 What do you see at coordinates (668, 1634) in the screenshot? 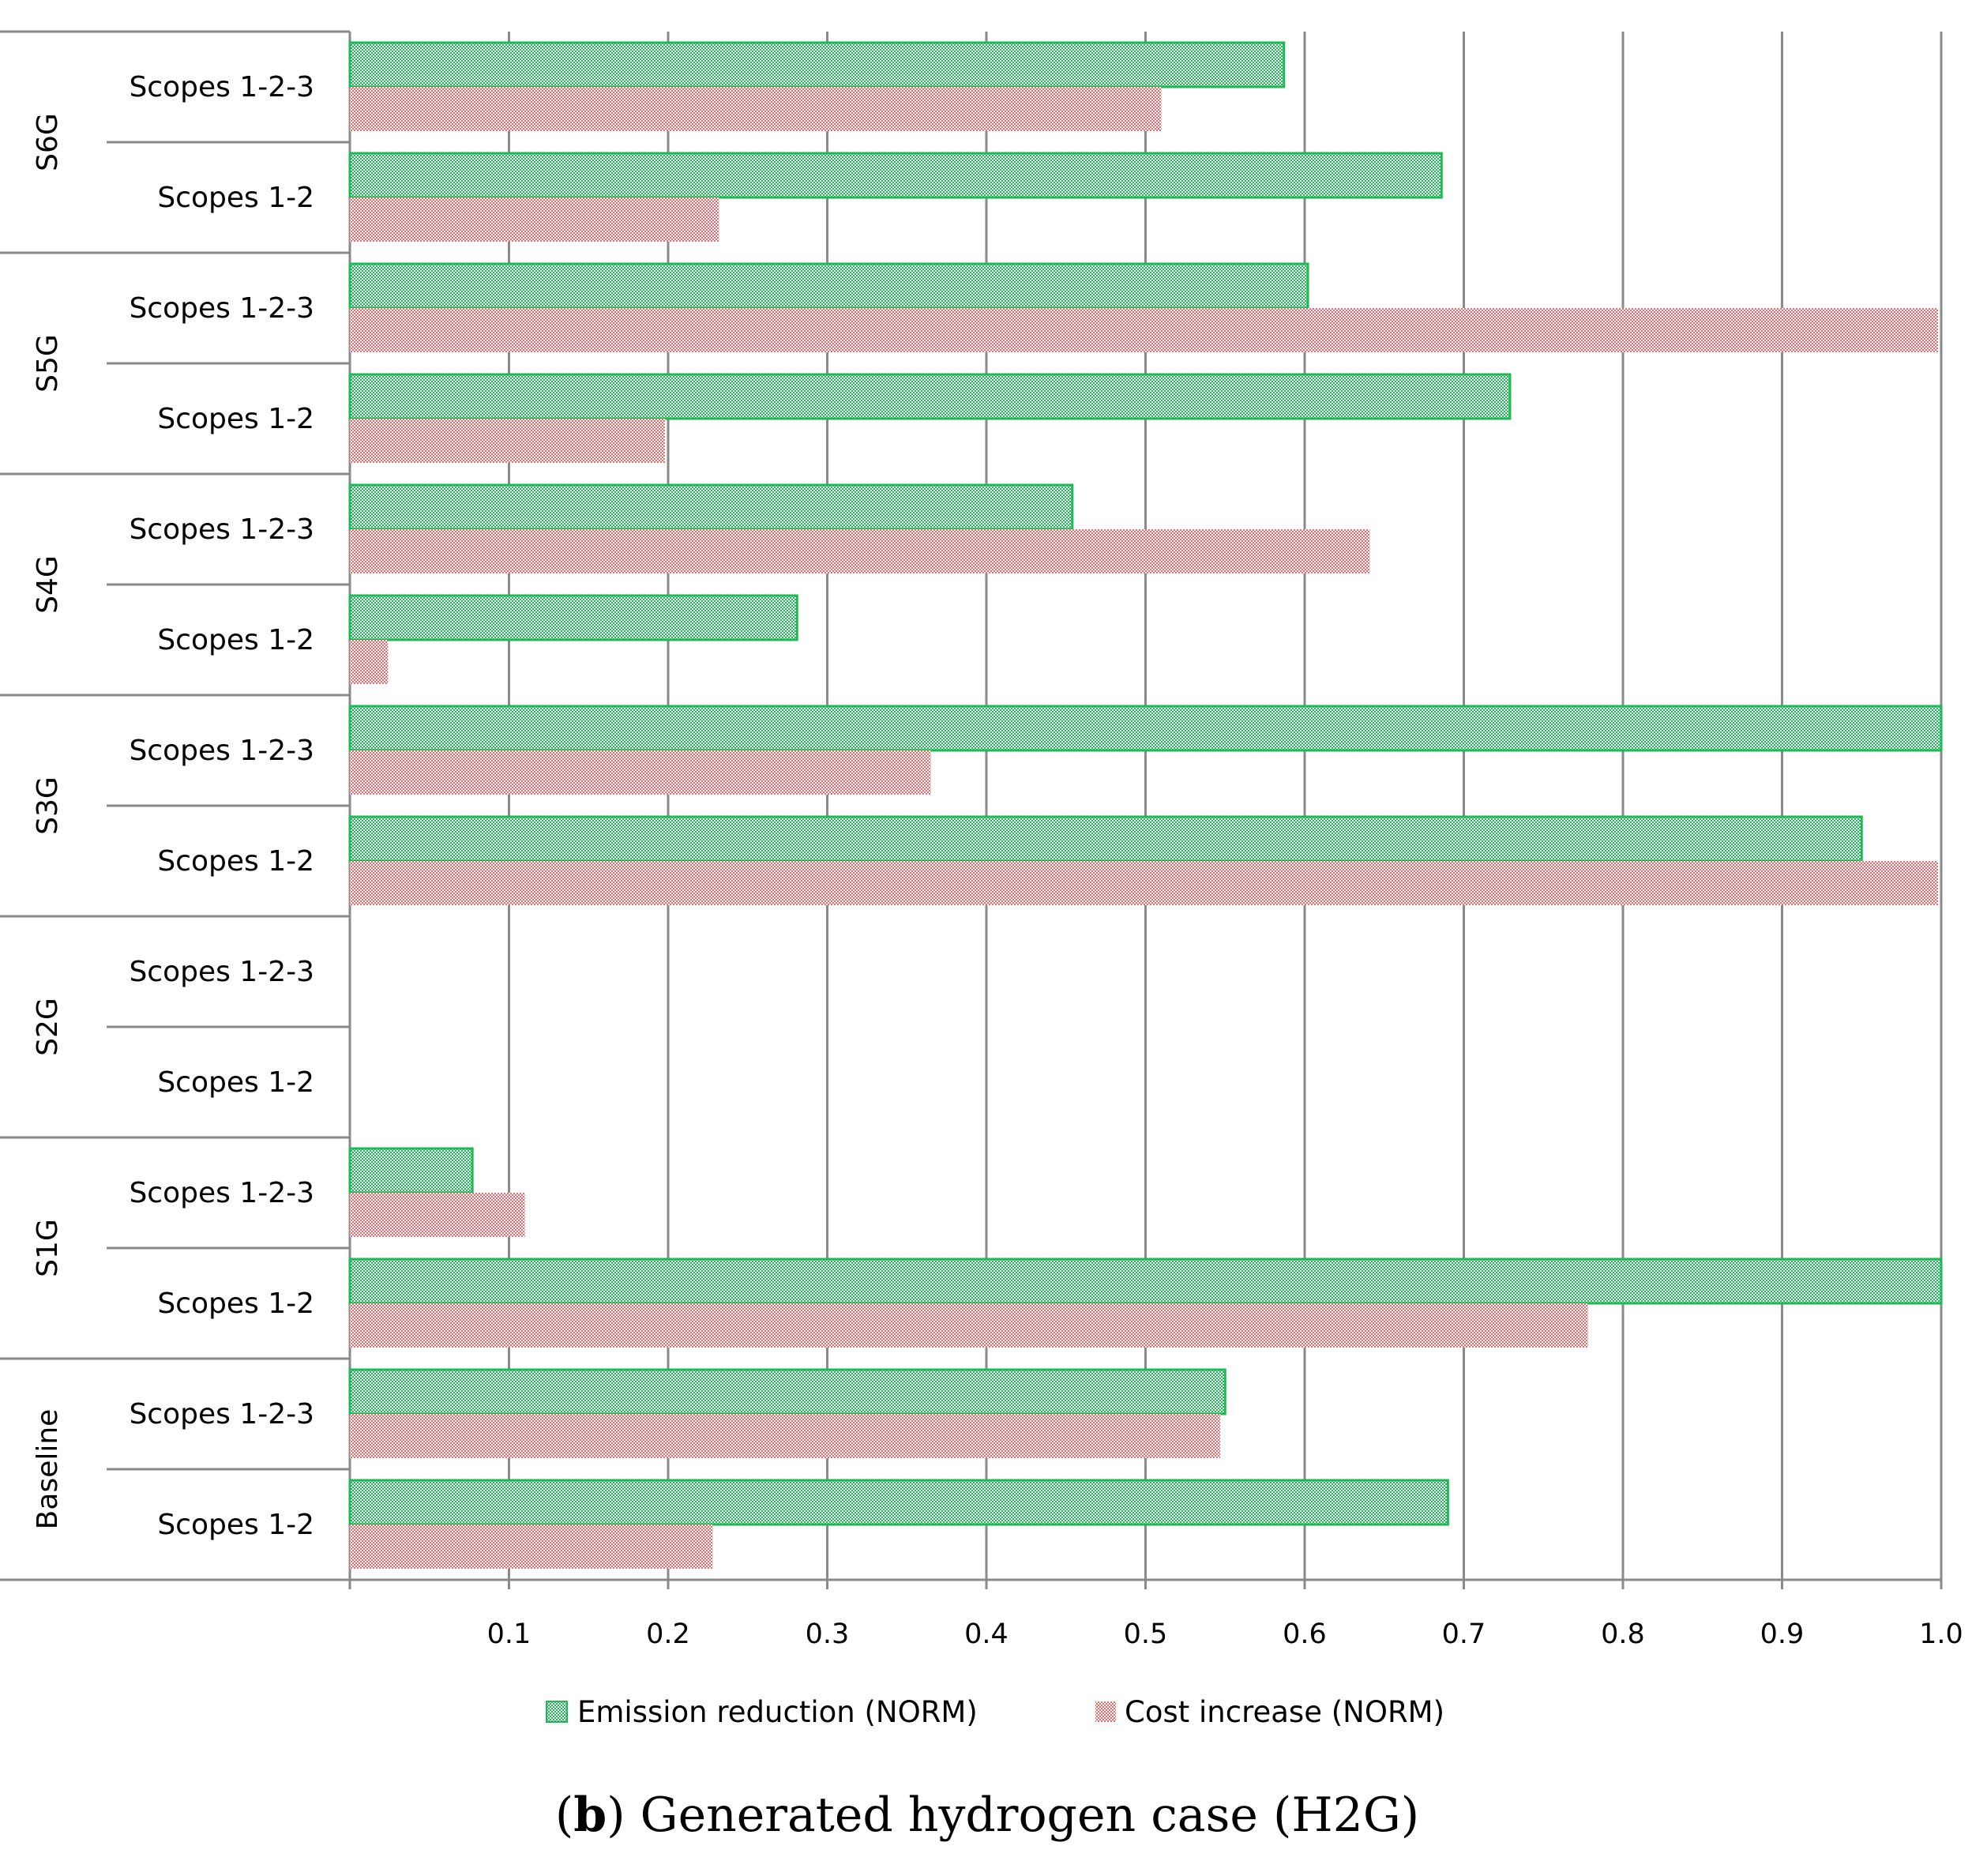
I see `x-tick-label-0.2: 0.2` at bounding box center [668, 1634].